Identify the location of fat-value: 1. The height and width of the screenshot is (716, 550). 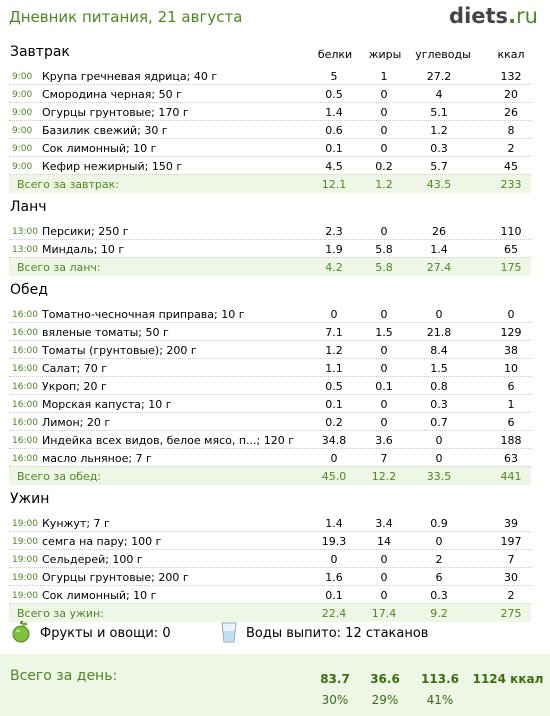
(384, 76).